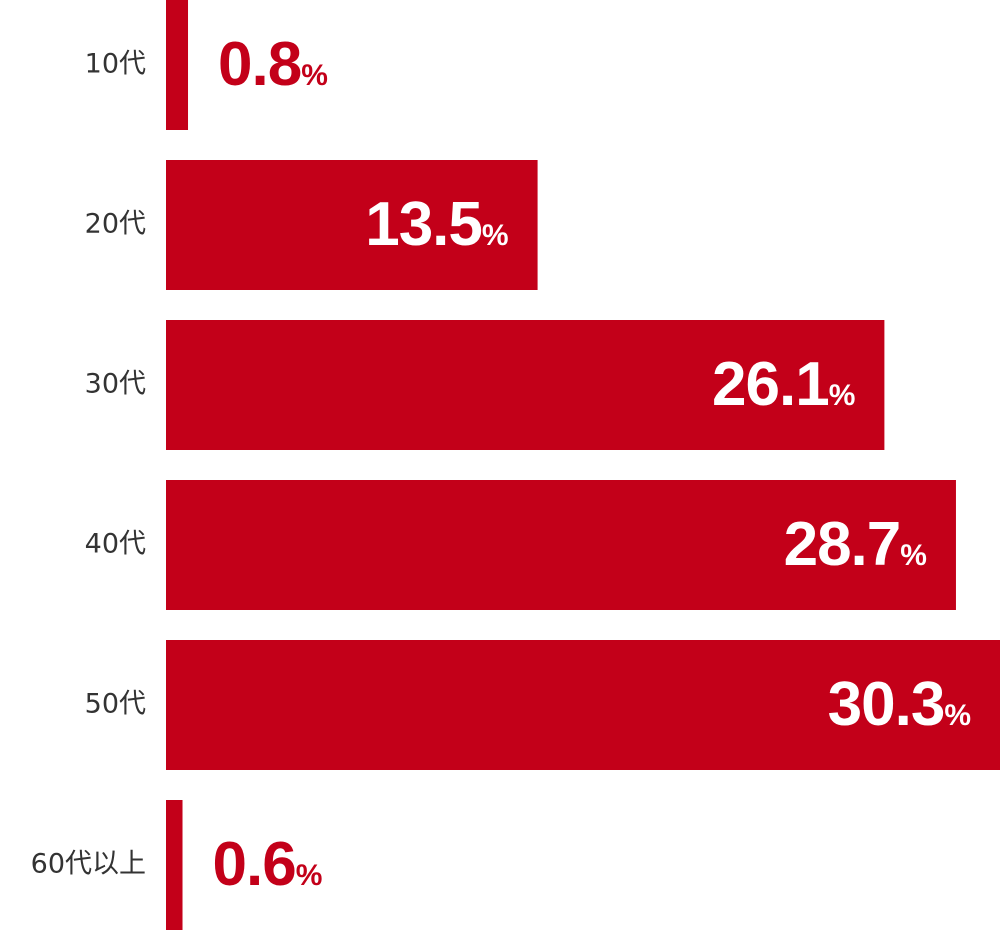 This screenshot has height=930, width=1000. Describe the element at coordinates (115, 224) in the screenshot. I see `category-label: 20代` at that location.